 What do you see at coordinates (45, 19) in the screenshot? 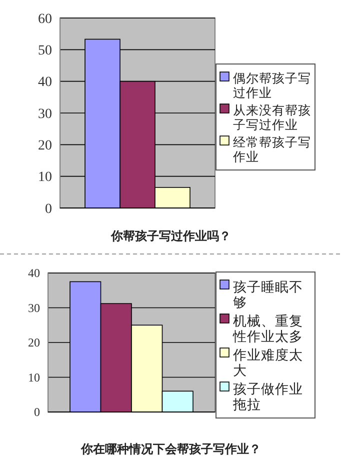
I see `y-tick-label: 60` at bounding box center [45, 19].